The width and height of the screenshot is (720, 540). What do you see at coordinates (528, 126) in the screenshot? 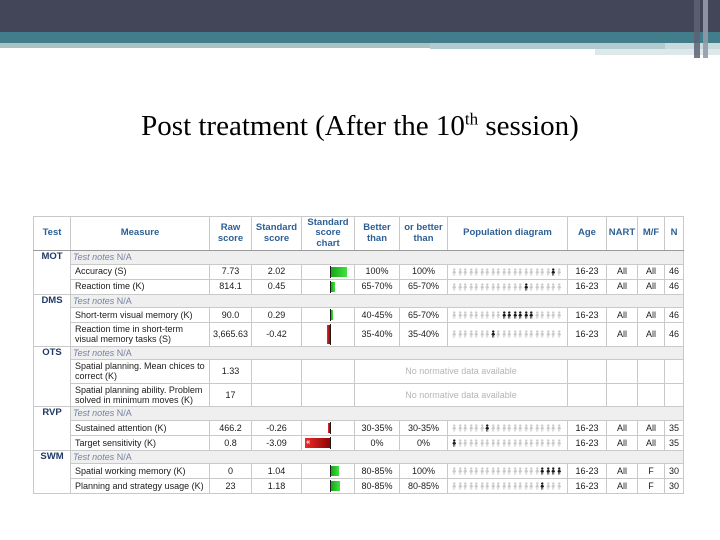
I see `title-text-suffix: session)` at bounding box center [528, 126].